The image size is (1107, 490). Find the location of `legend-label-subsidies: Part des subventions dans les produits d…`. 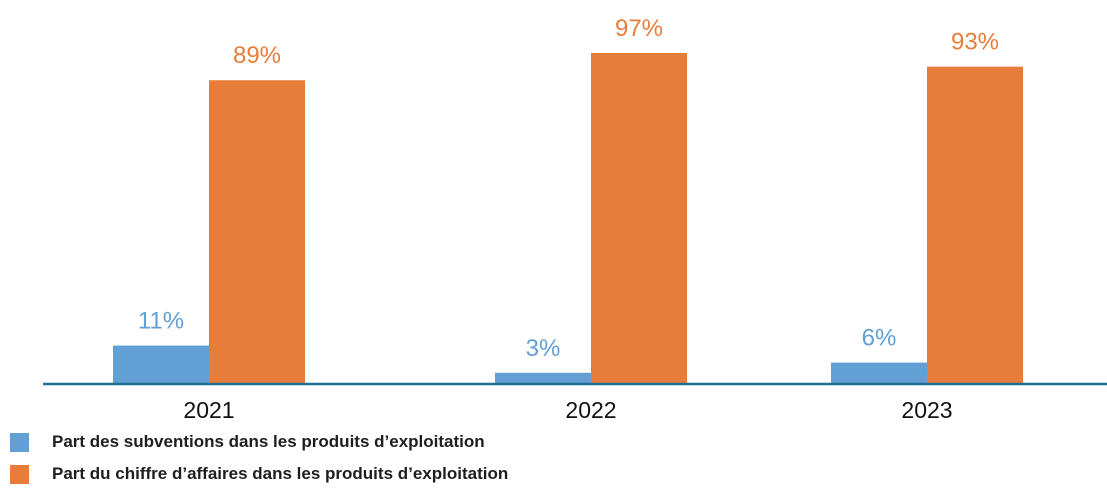

legend-label-subsidies: Part des subventions dans les produits d… is located at coordinates (268, 441).